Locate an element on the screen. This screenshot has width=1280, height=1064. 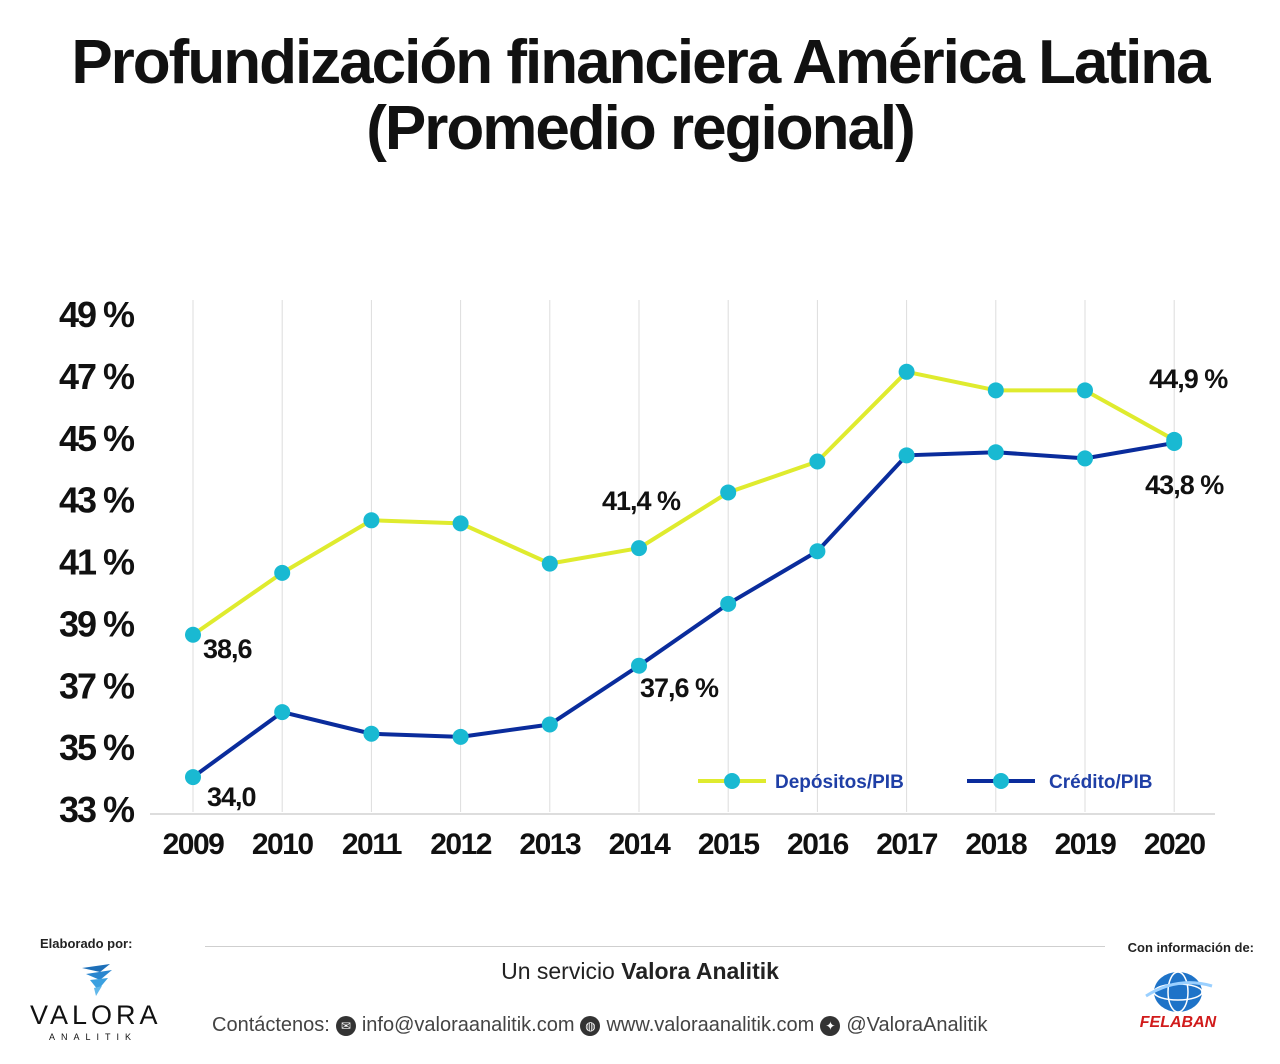
title-line-1: Profundización financiera América Latina is located at coordinates (640, 62).